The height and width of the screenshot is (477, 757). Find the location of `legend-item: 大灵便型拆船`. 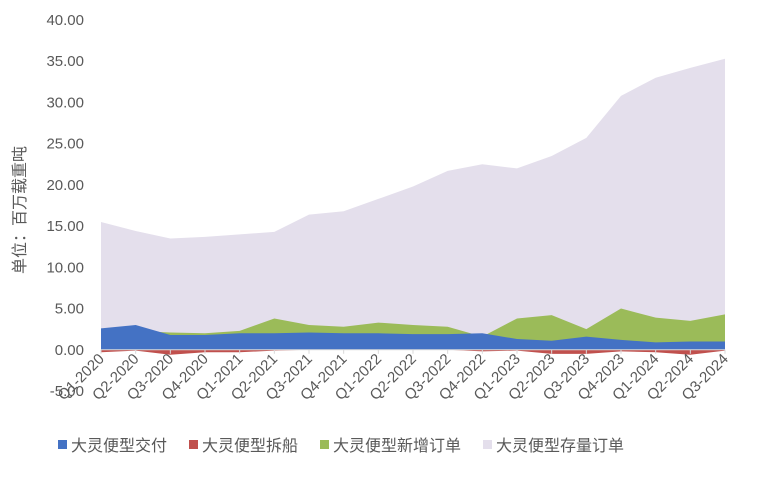

legend-item: 大灵便型拆船 is located at coordinates (243, 444).